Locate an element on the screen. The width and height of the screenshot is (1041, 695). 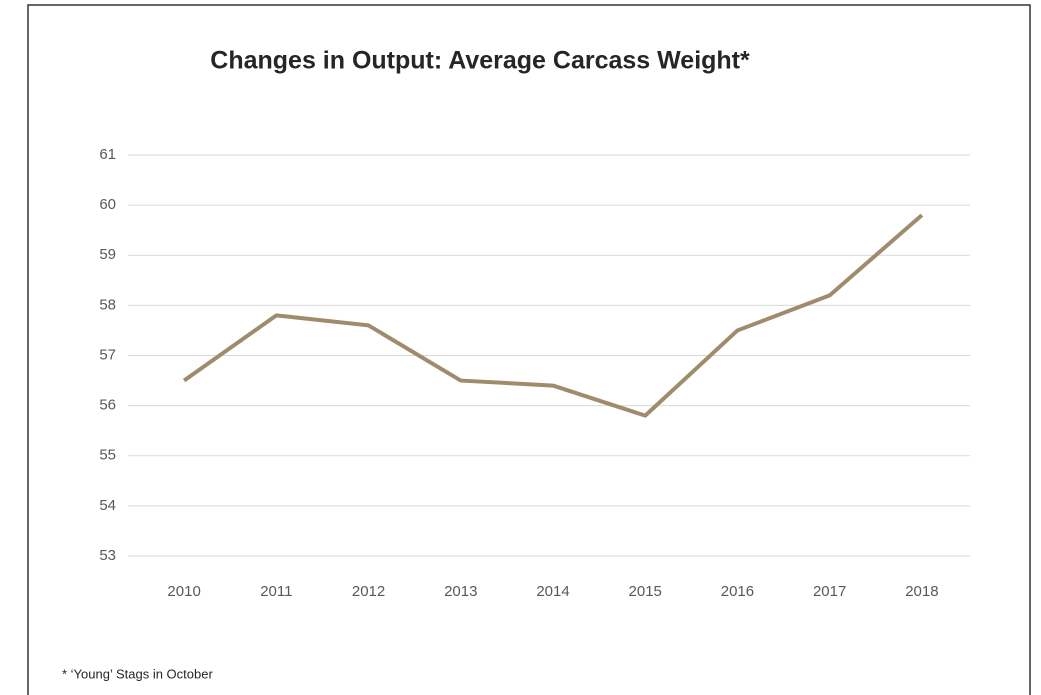
footnote: * ‘Young’ Stags in October is located at coordinates (137, 673).